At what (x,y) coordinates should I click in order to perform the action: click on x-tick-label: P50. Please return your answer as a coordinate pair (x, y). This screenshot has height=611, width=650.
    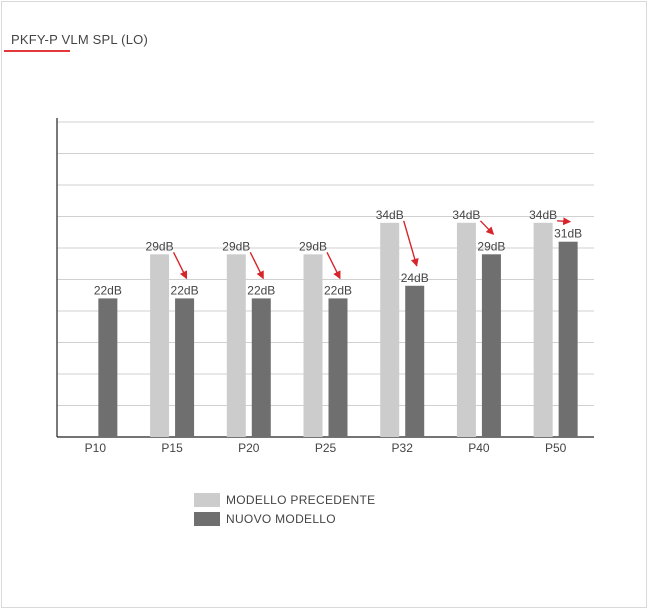
    Looking at the image, I should click on (556, 448).